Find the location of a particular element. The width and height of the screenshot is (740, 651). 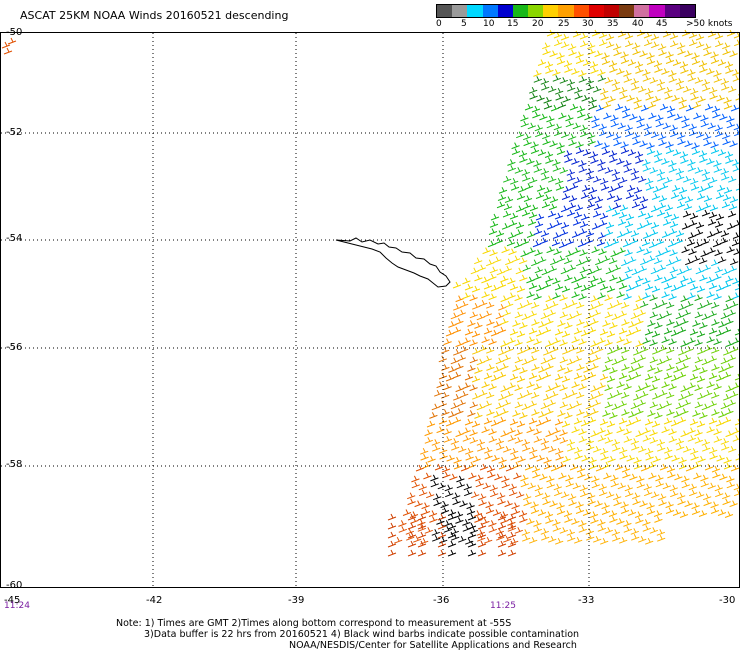

lon-label: -42 is located at coordinates (154, 600).